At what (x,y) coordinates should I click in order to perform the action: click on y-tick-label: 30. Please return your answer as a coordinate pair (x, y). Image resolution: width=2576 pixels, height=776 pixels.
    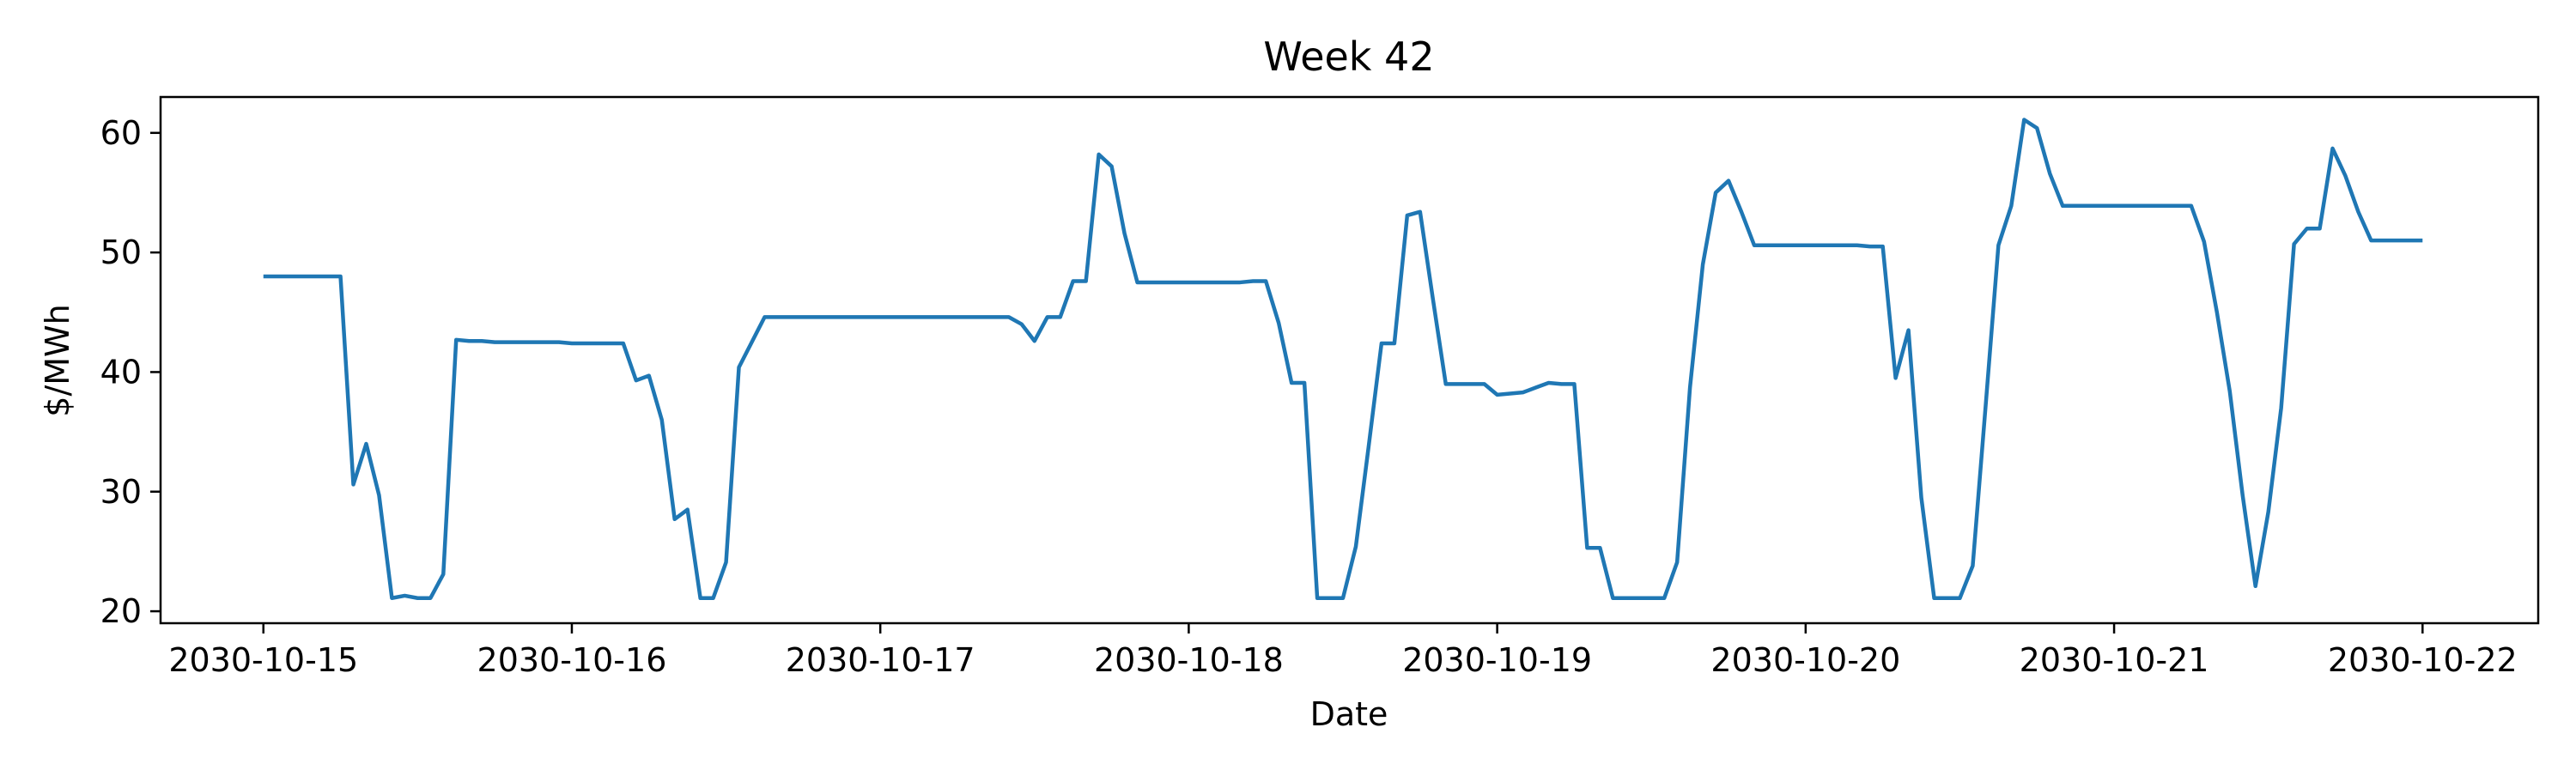
    Looking at the image, I should click on (121, 492).